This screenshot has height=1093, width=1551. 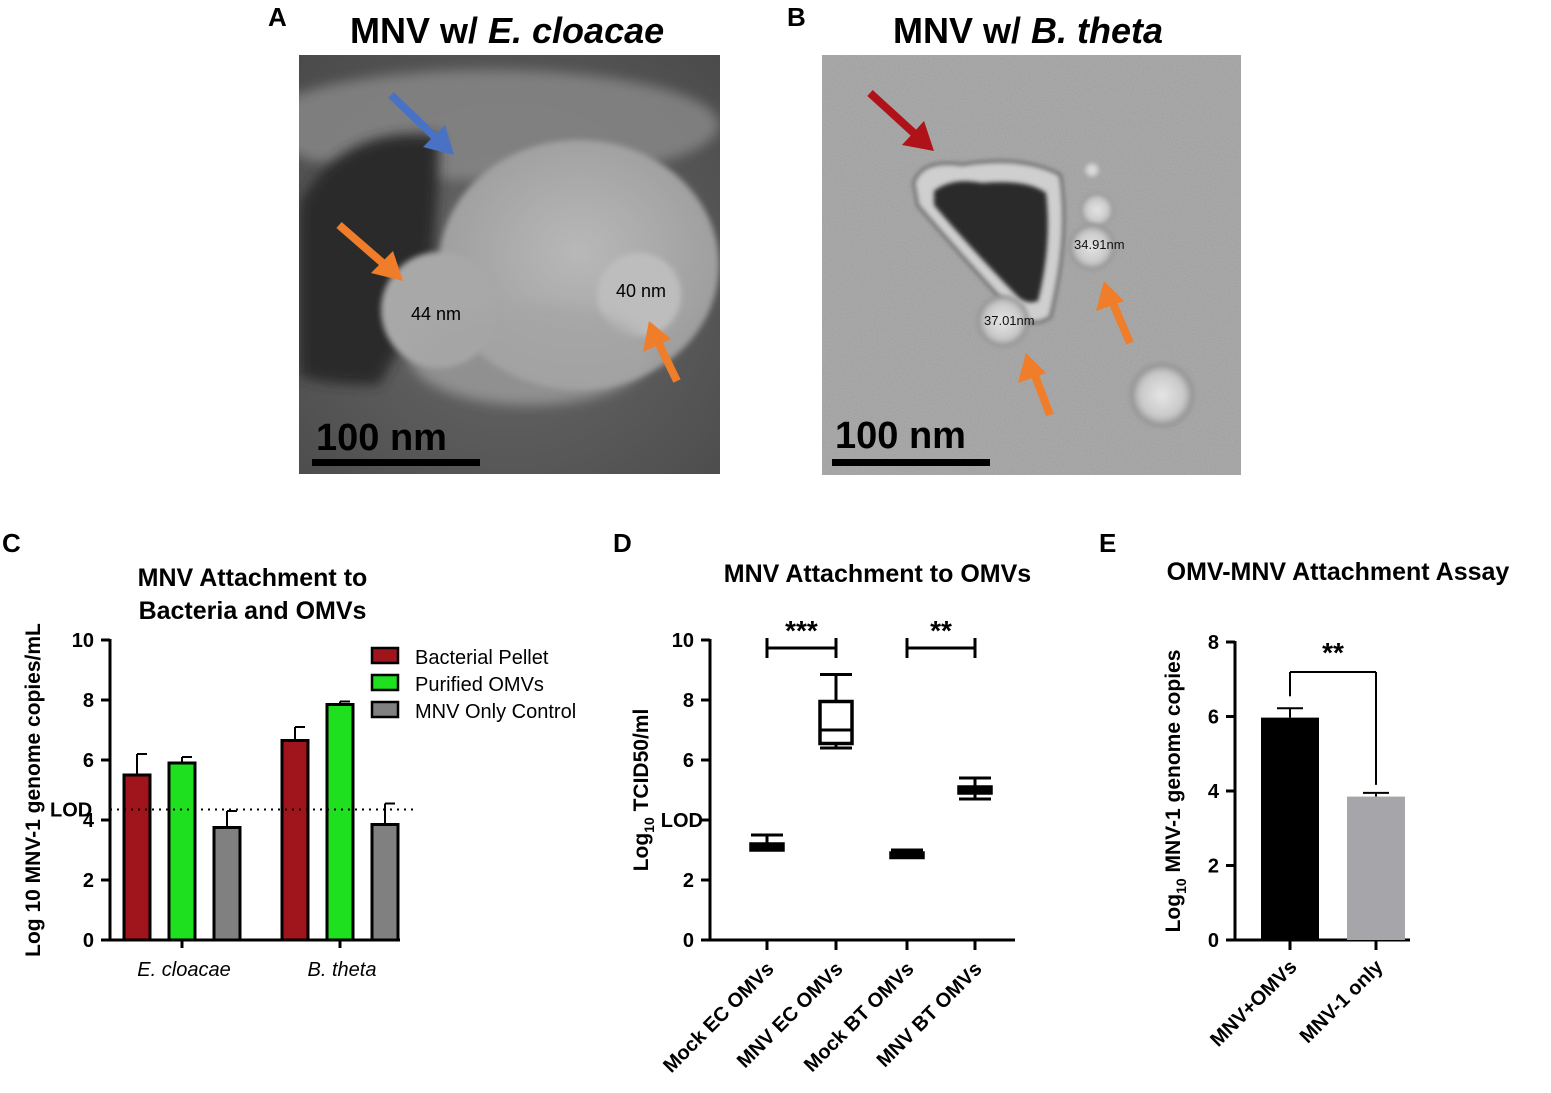 I want to click on chart-e-title: OMV-MNV Attachment Assay, so click(x=1338, y=572).